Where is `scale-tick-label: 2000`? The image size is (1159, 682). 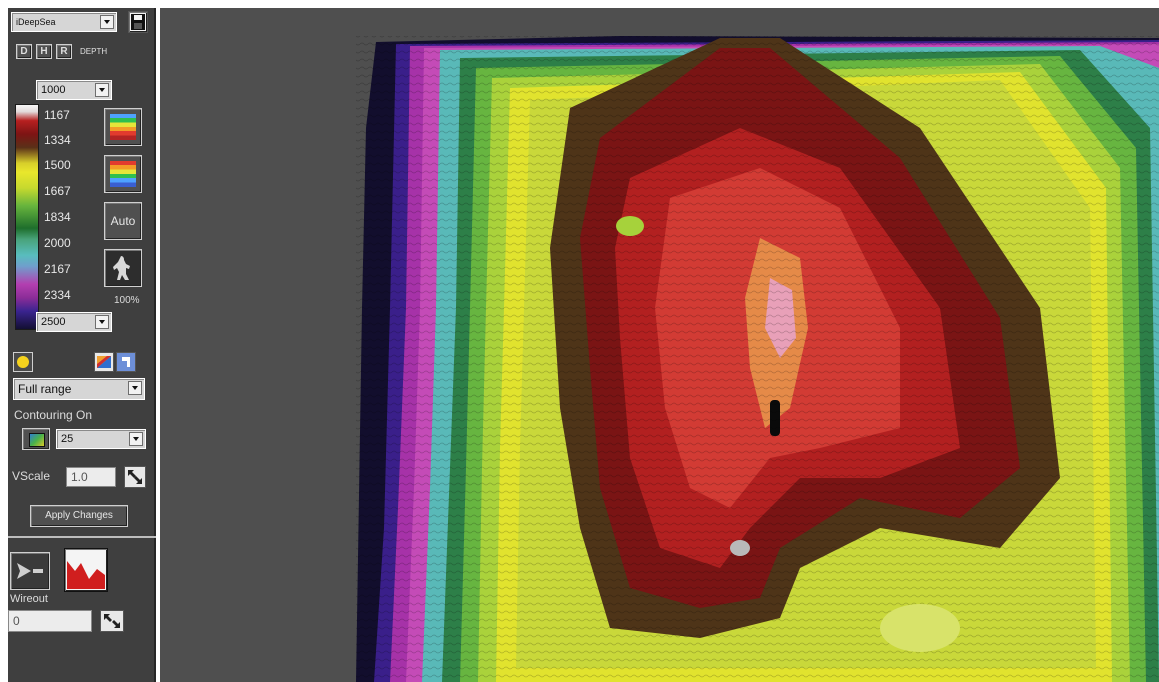 scale-tick-label: 2000 is located at coordinates (57, 243).